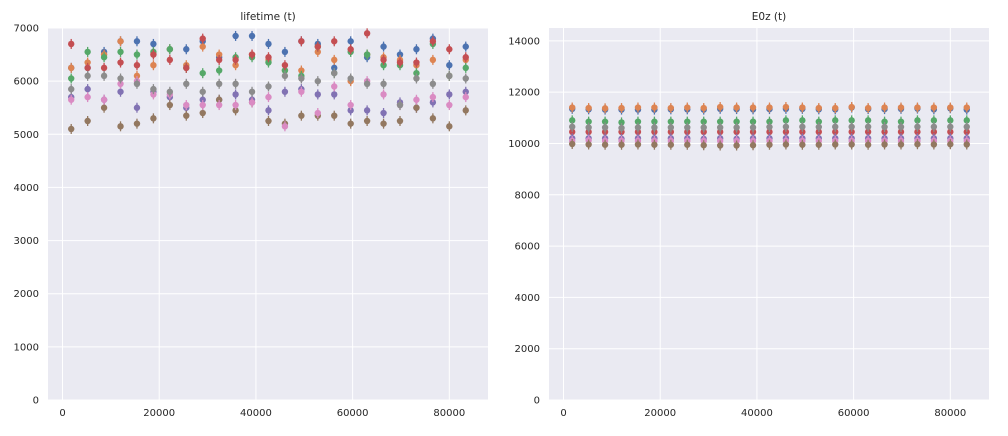  I want to click on x-tick-label: 0, so click(563, 413).